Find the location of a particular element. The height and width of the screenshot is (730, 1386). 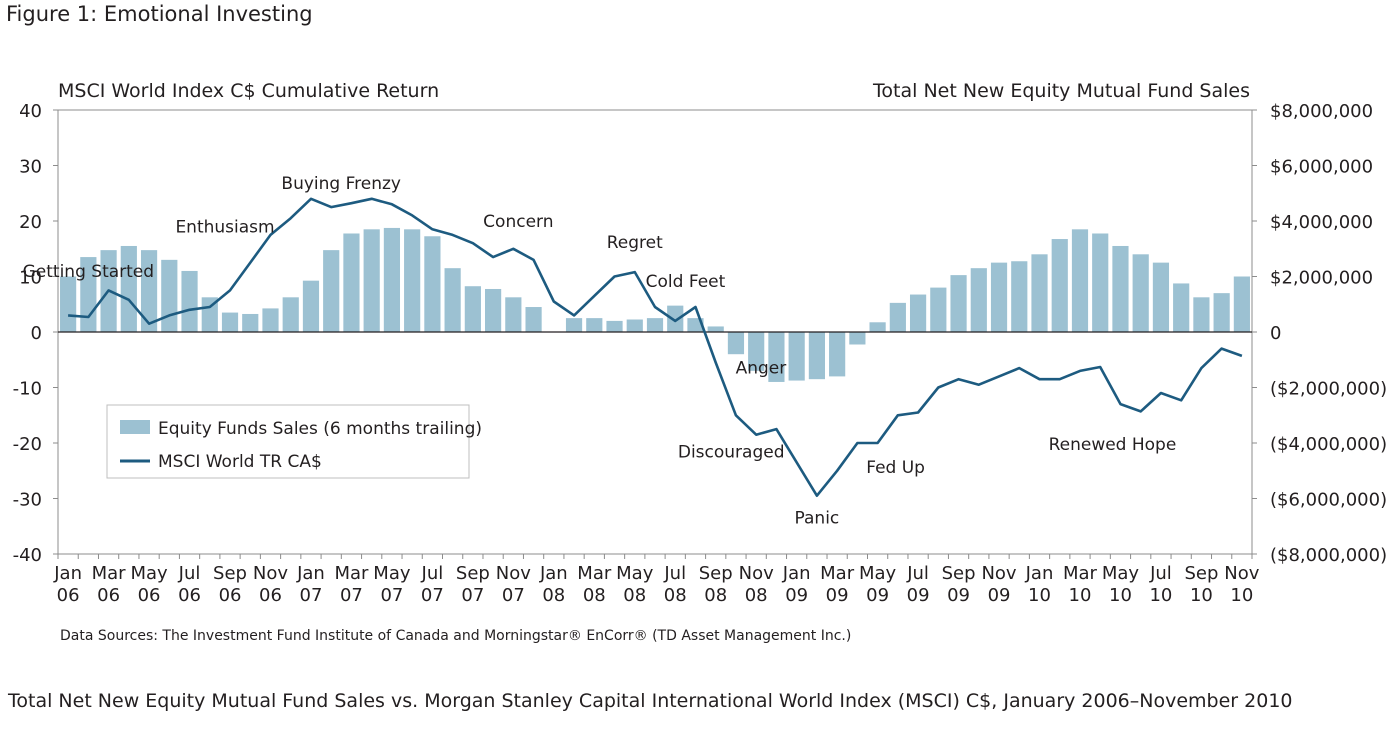

right-tick-label: 0 is located at coordinates (1275, 333).